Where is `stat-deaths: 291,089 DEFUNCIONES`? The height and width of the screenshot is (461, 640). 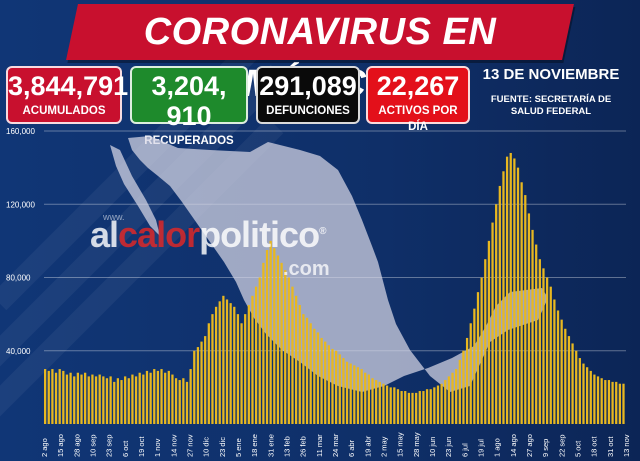
stat-deaths: 291,089 DEFUNCIONES is located at coordinates (308, 95).